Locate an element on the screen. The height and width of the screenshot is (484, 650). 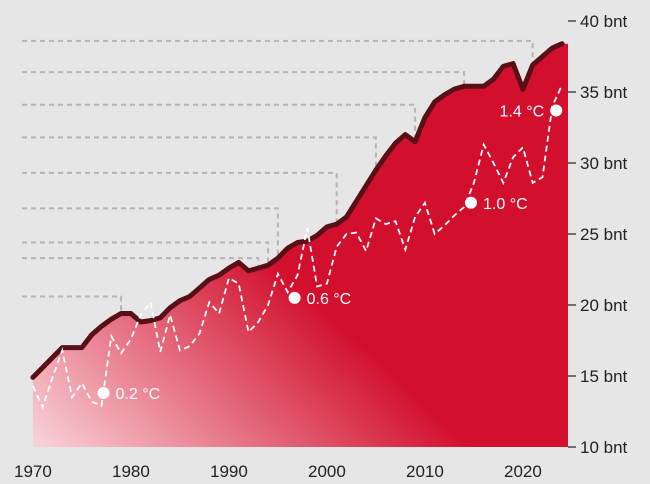
y-tick-label: 15 bnt is located at coordinates (604, 376).